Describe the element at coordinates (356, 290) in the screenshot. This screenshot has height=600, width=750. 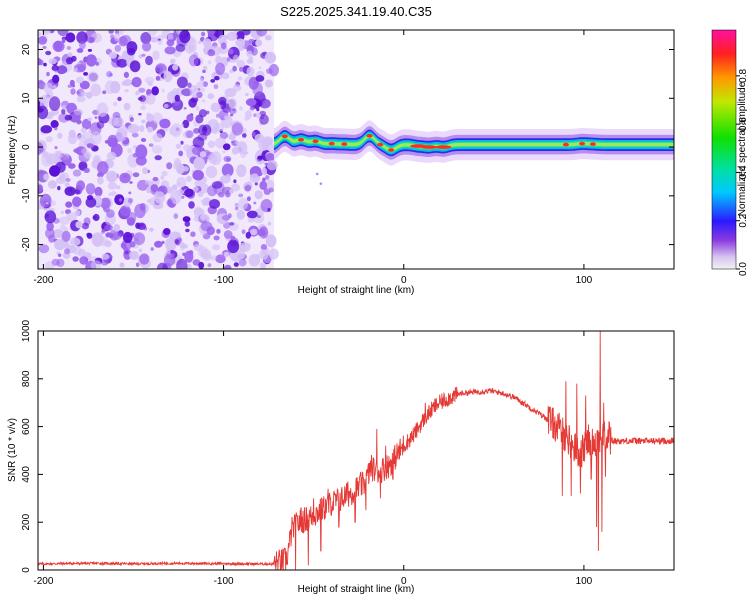
I see `spectrogram-x-label: Height of straight line (km)` at that location.